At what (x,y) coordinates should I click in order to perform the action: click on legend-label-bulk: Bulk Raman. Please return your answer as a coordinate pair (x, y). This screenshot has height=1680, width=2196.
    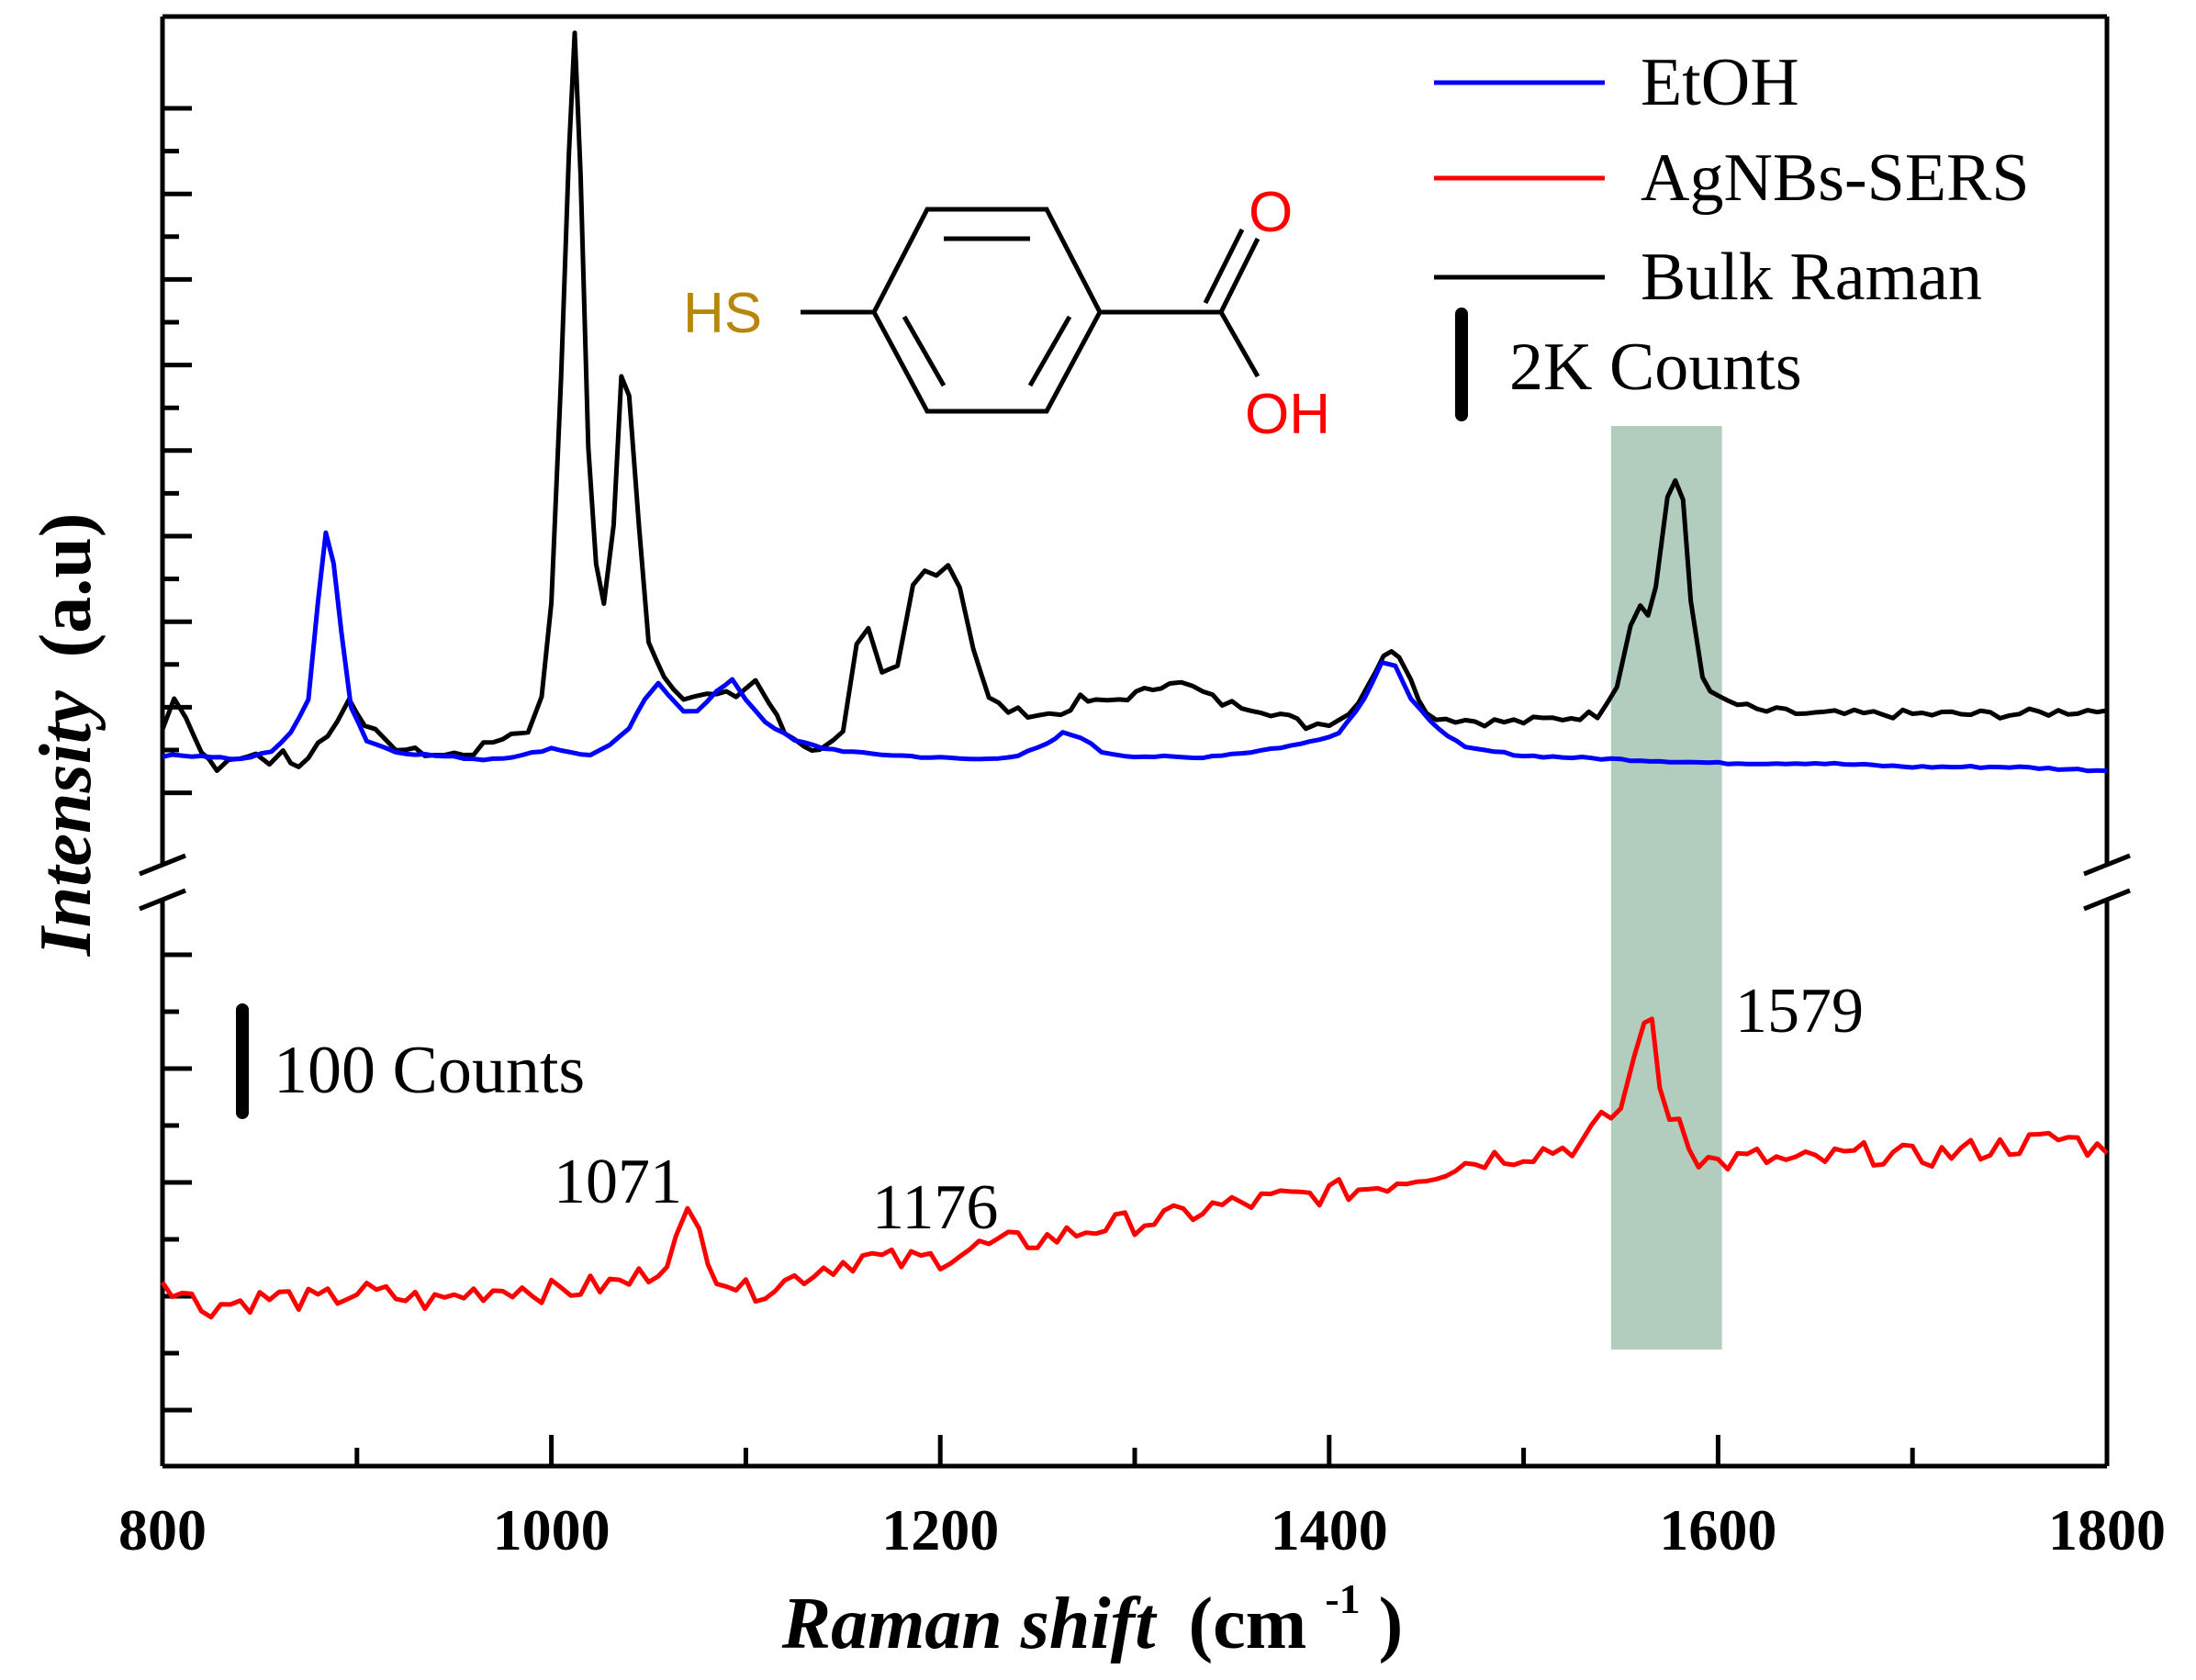
    Looking at the image, I should click on (1812, 277).